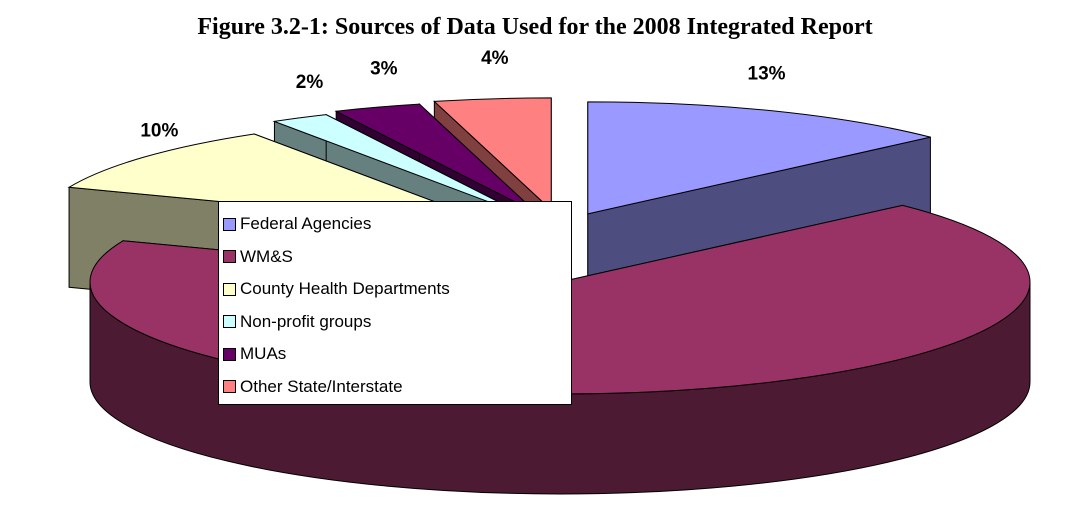 The width and height of the screenshot is (1070, 506). I want to click on legend-item: County Health Departments, so click(397, 289).